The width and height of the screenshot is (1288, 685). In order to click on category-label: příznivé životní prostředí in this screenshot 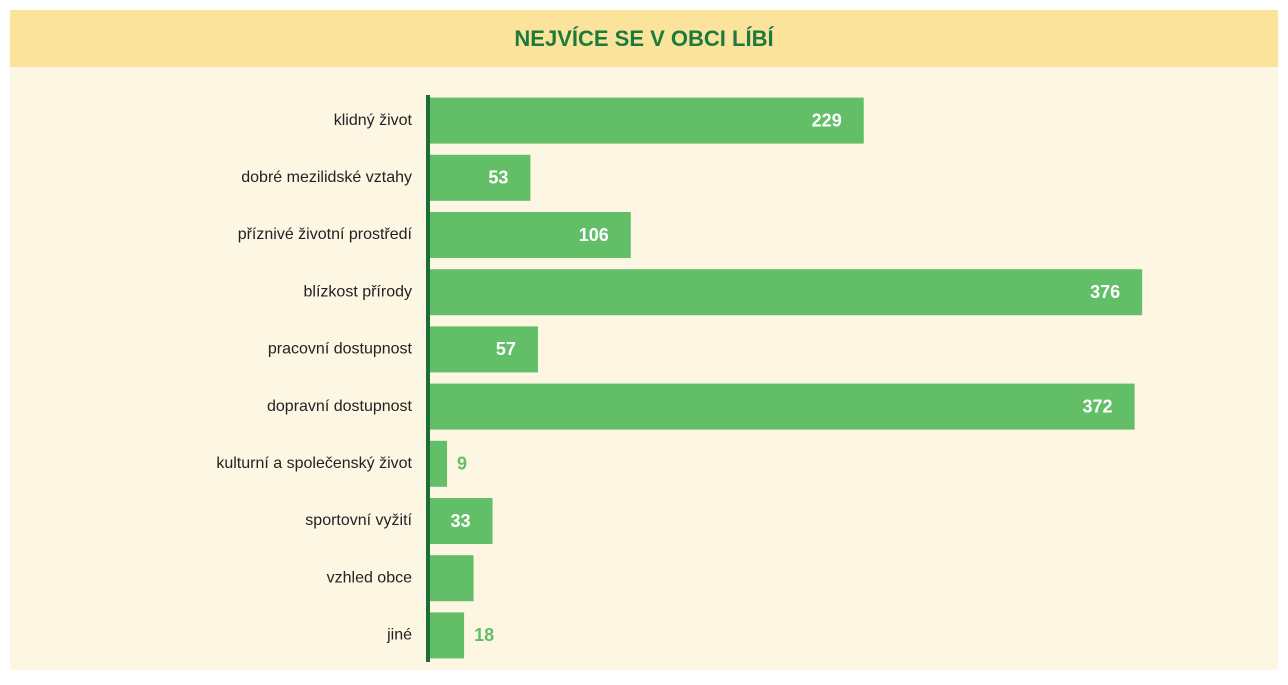, I will do `click(325, 234)`.